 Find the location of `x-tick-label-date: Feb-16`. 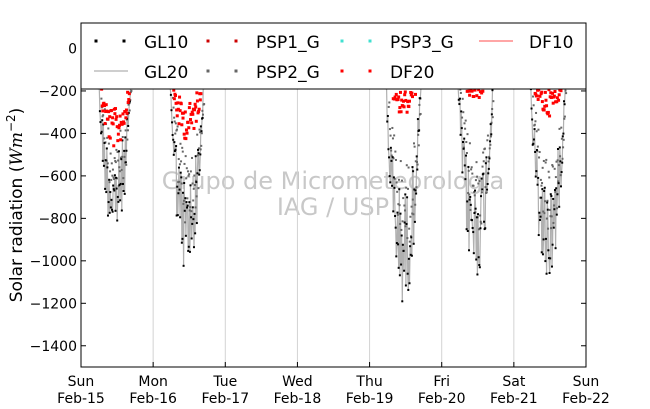

x-tick-label-date: Feb-16 is located at coordinates (153, 399).